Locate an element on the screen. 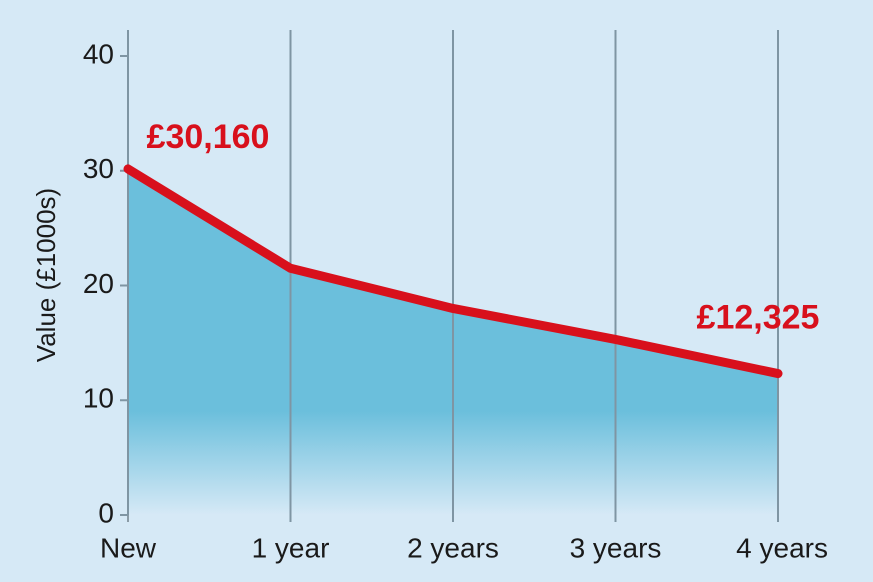 This screenshot has width=873, height=582. x-tick-label: New is located at coordinates (128, 547).